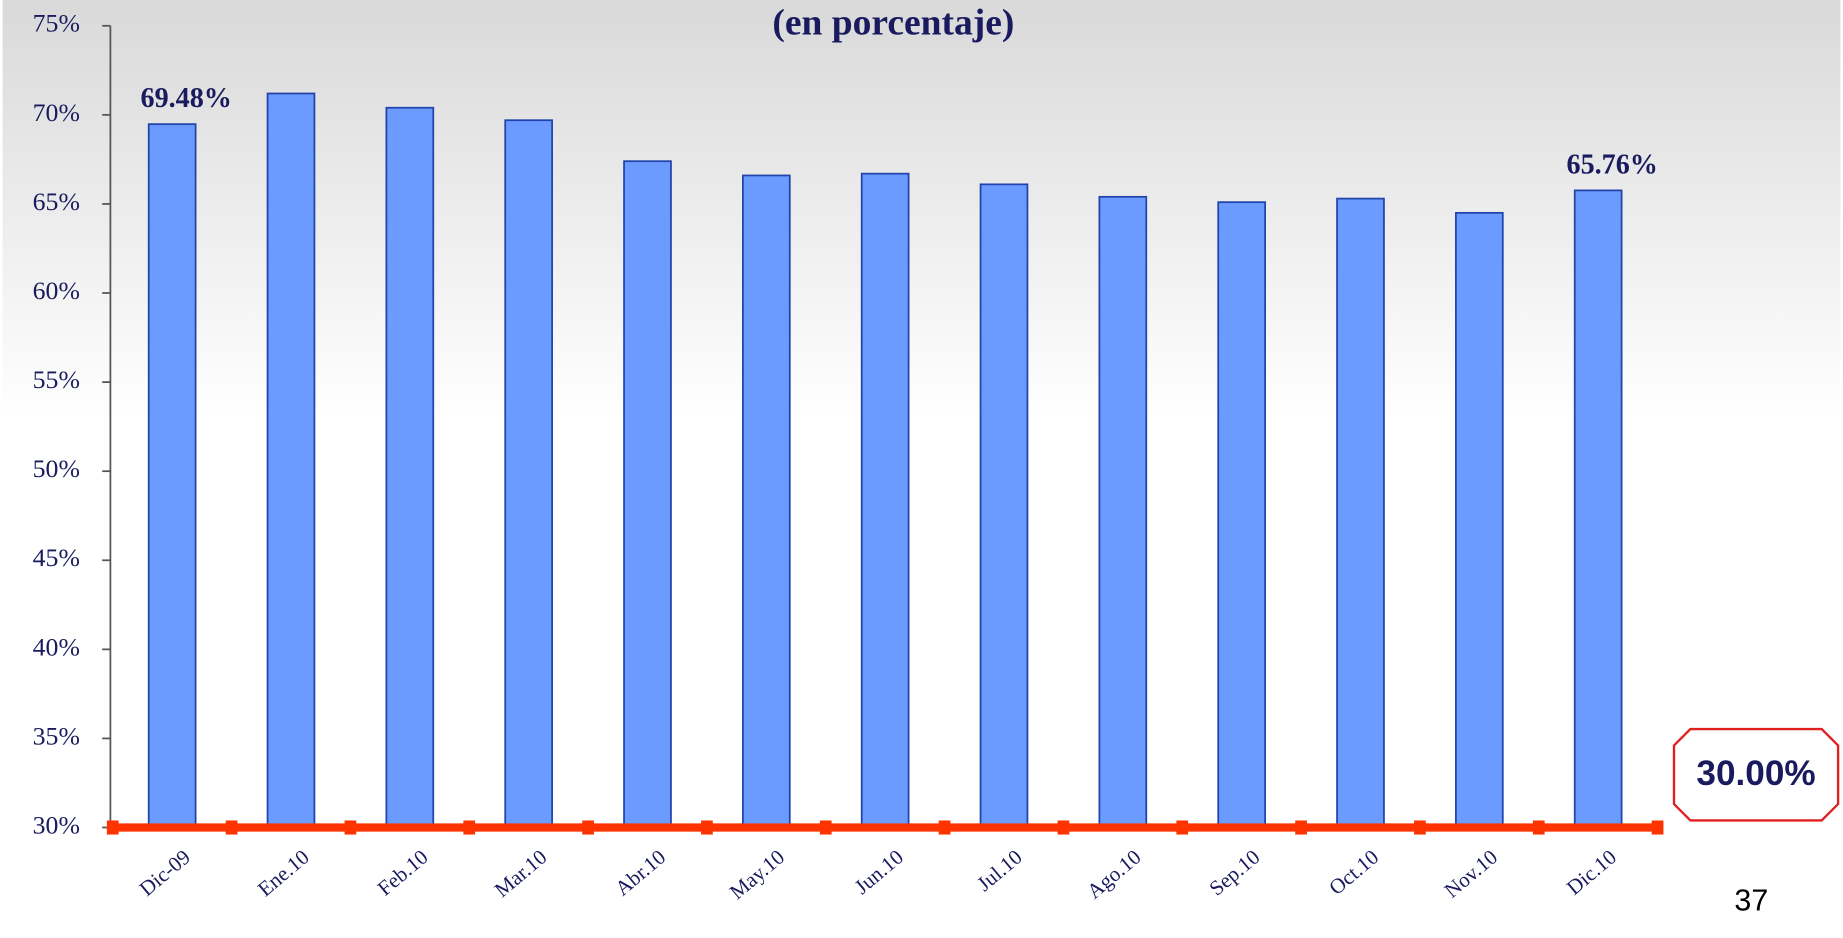  What do you see at coordinates (56, 735) in the screenshot?
I see `y-tick-label: 35%` at bounding box center [56, 735].